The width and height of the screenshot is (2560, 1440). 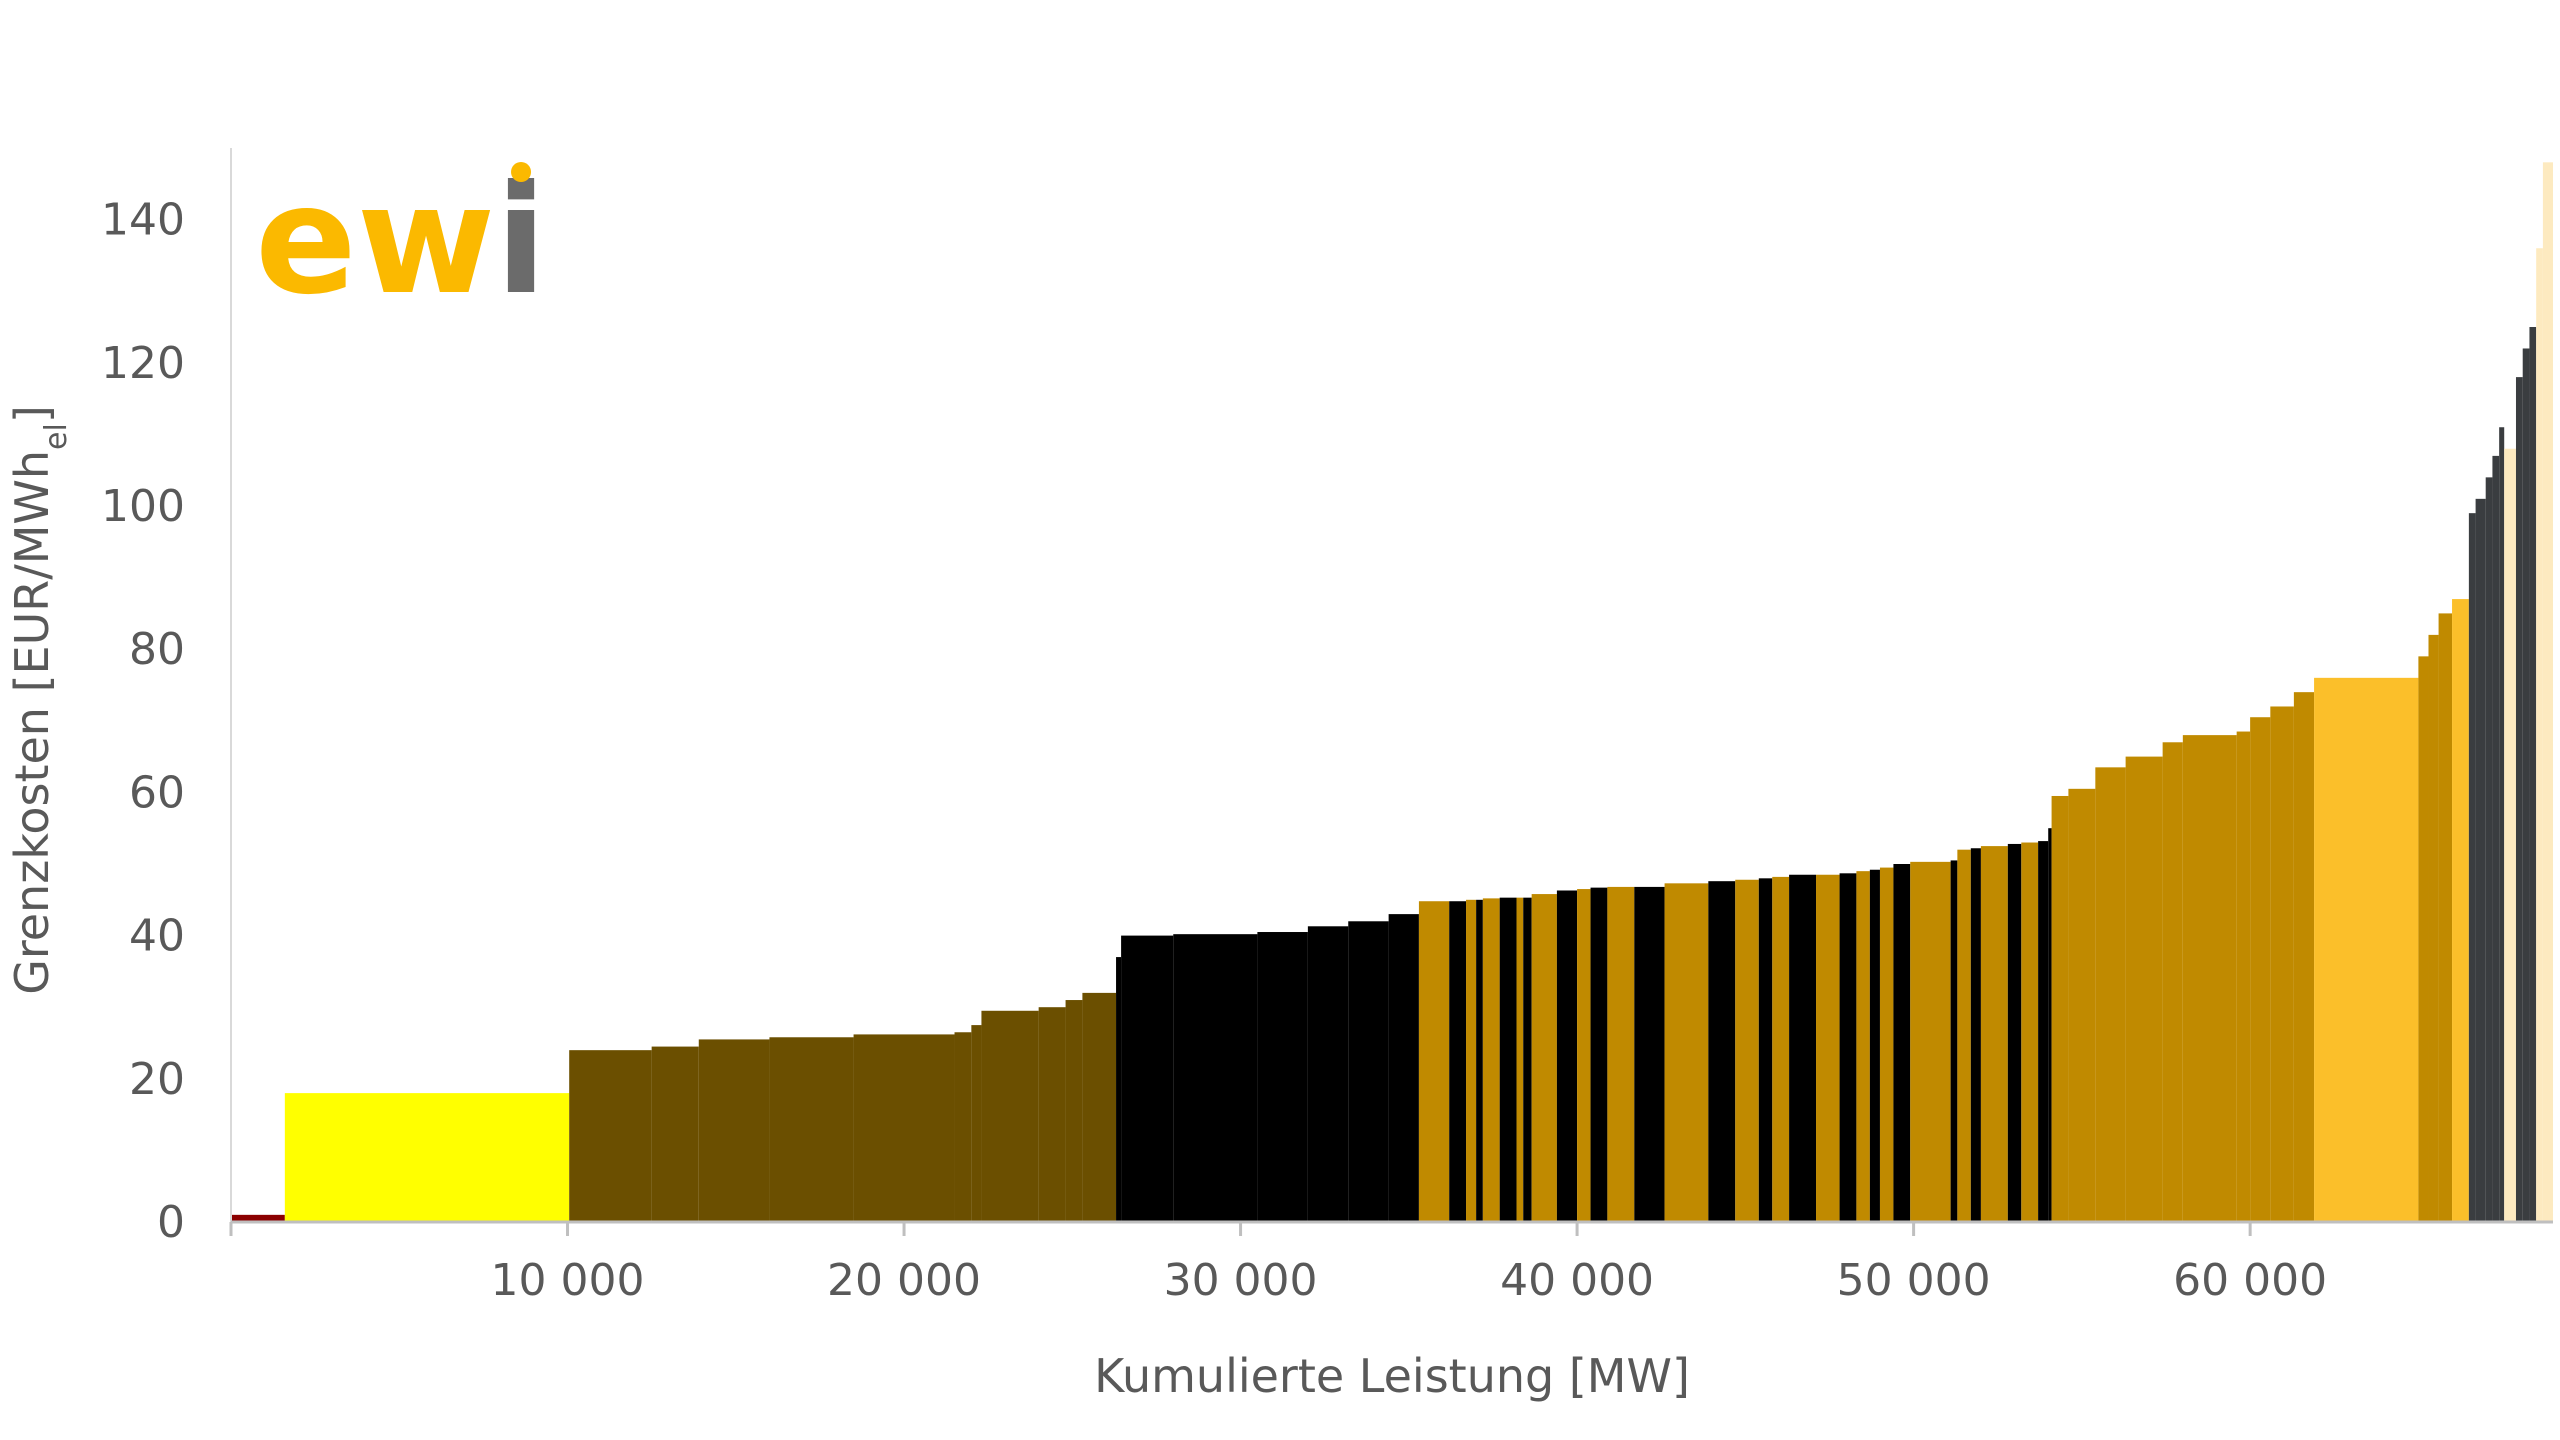 I want to click on y-tick-label-0: 0, so click(x=171, y=1222).